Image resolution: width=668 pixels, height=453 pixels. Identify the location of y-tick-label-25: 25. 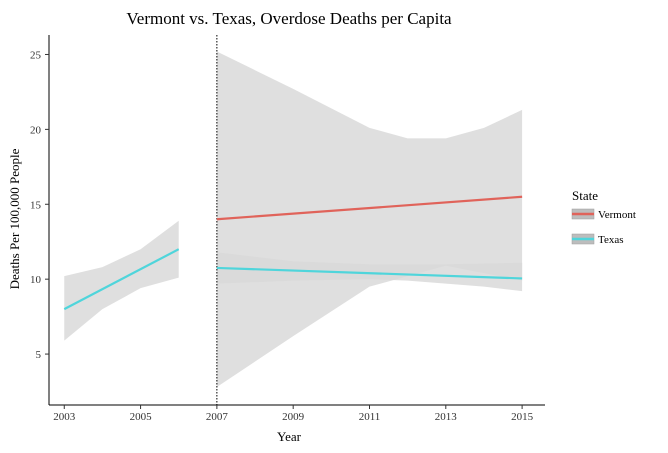
(36, 55).